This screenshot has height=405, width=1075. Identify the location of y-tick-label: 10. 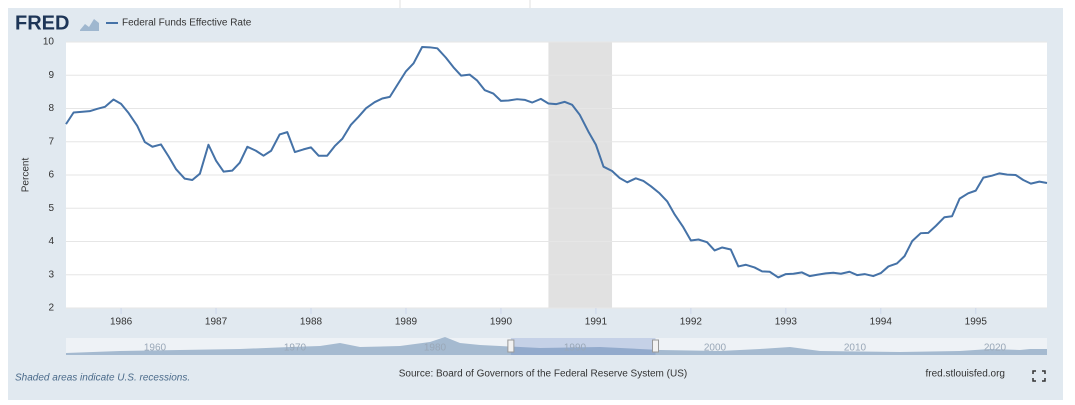
(49, 42).